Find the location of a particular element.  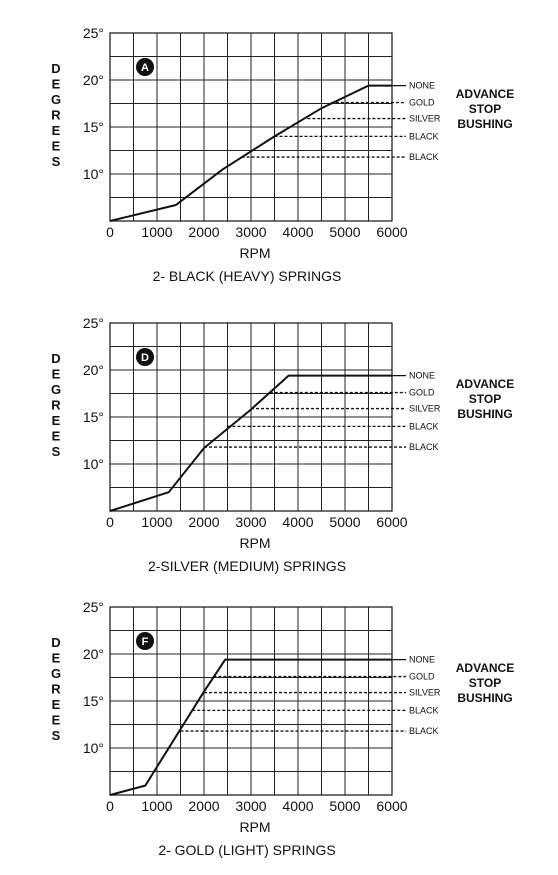

badge-letter: A is located at coordinates (145, 68).